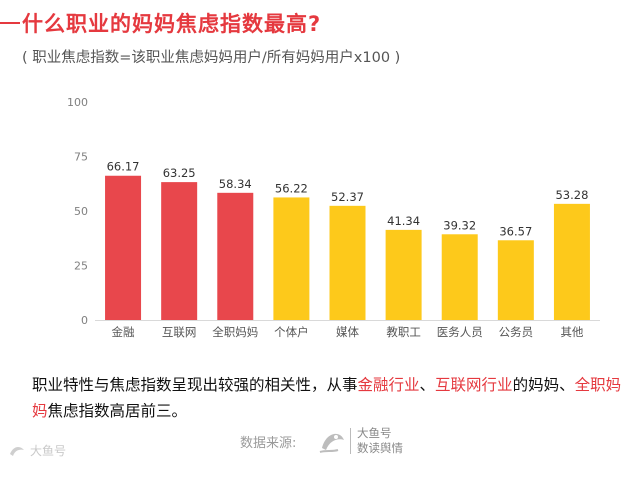 Image resolution: width=640 pixels, height=490 pixels. I want to click on title-bar: 什么职业的妈妈焦虑指数最高?, so click(320, 24).